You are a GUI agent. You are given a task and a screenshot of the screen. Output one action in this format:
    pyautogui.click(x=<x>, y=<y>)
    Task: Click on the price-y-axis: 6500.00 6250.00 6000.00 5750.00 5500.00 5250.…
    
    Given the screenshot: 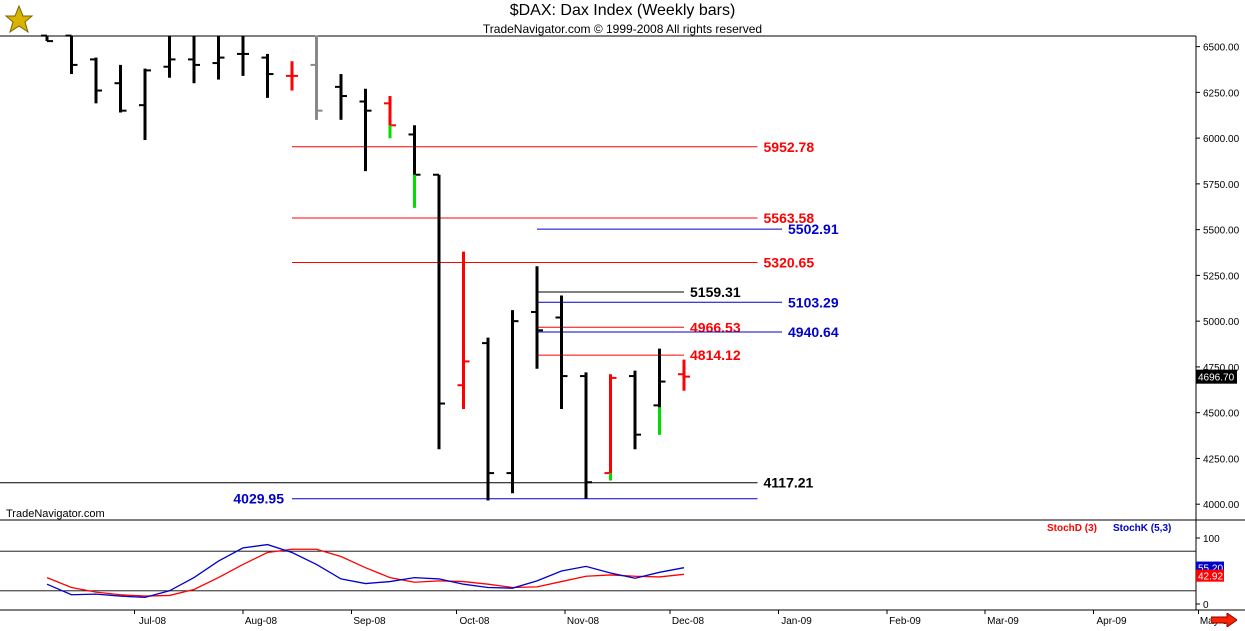 What is the action you would take?
    pyautogui.click(x=1218, y=277)
    